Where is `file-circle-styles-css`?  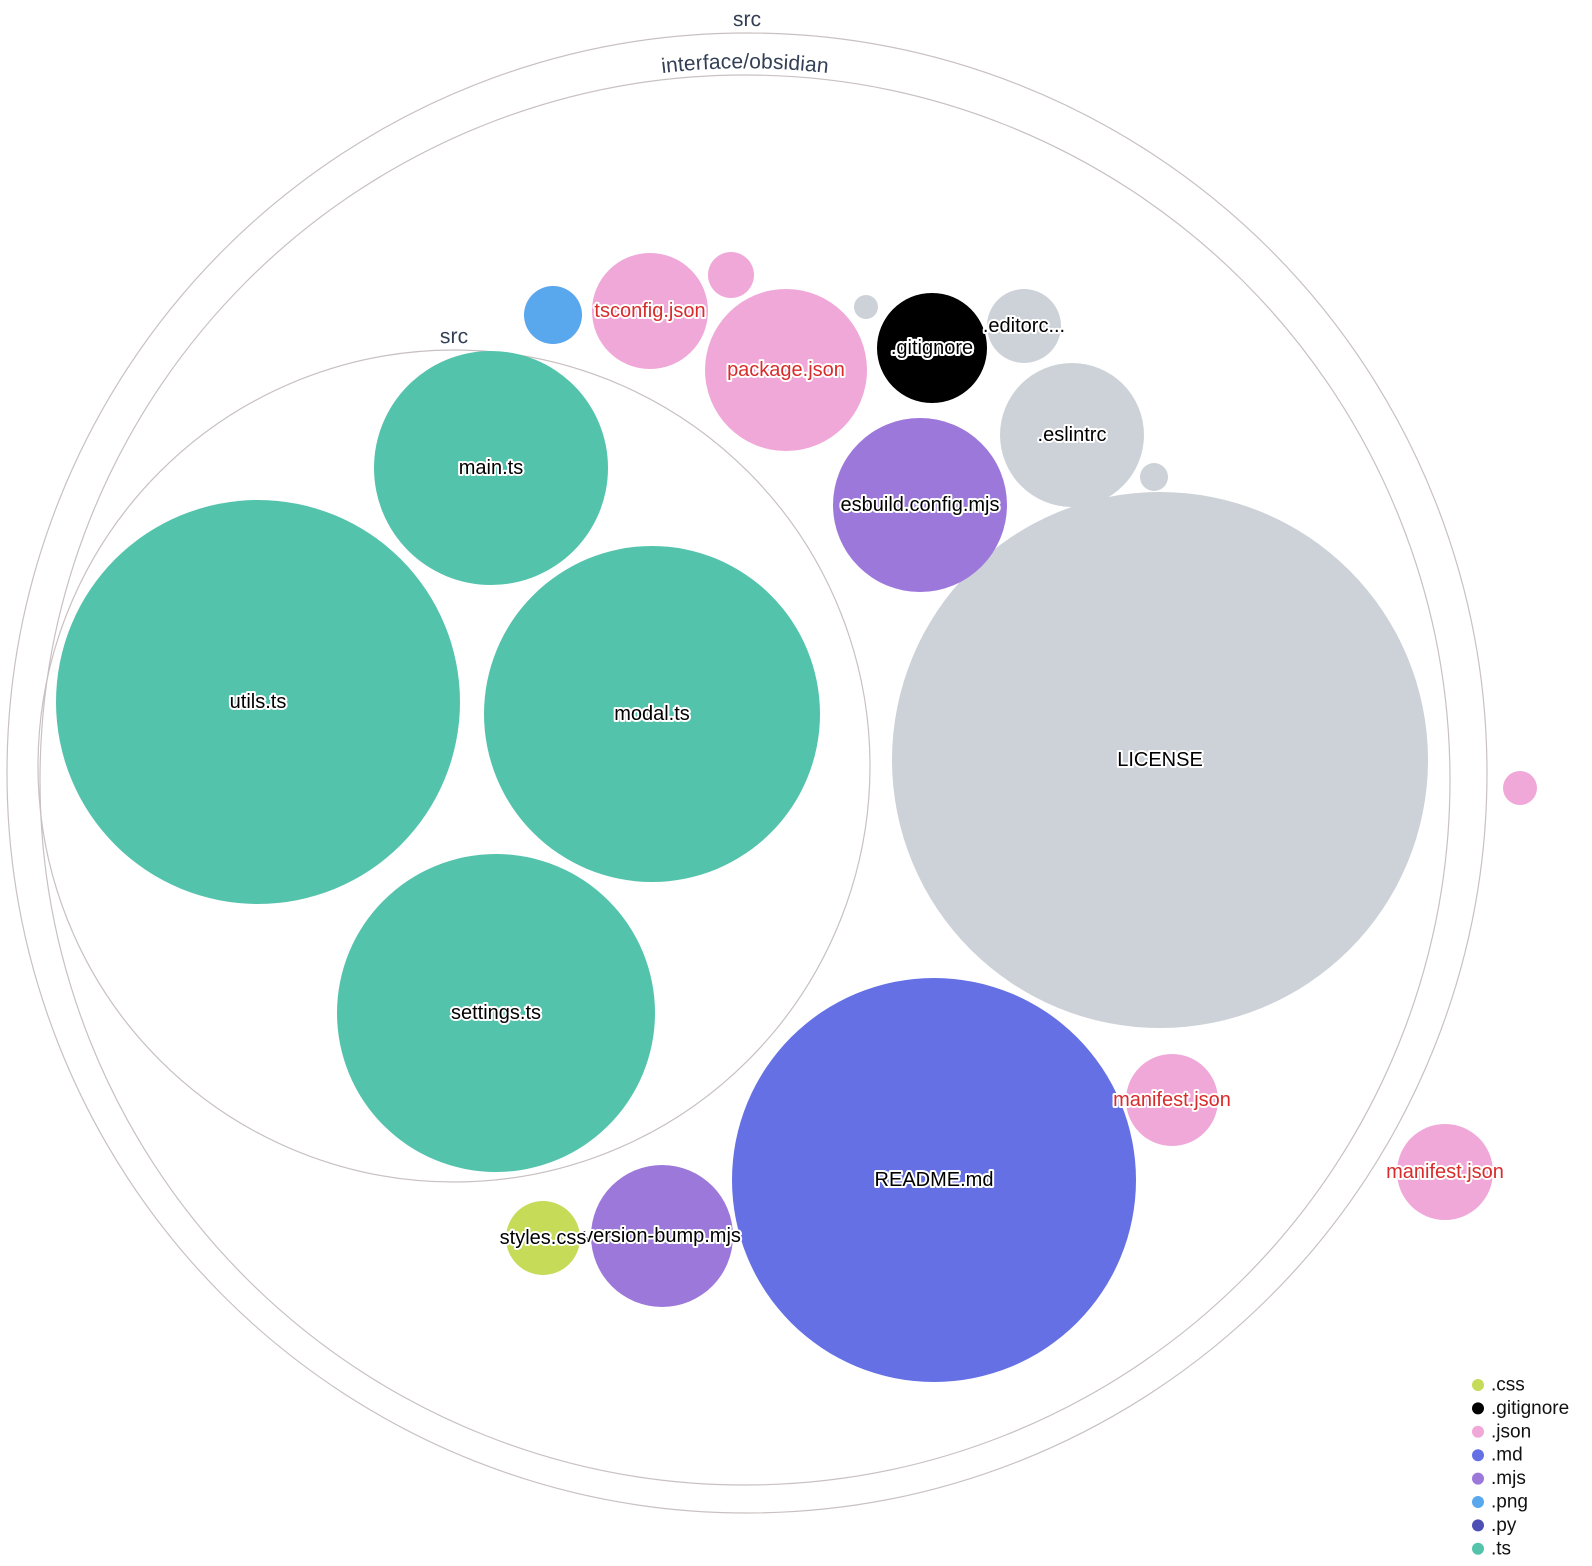
file-circle-styles-css is located at coordinates (543, 1238).